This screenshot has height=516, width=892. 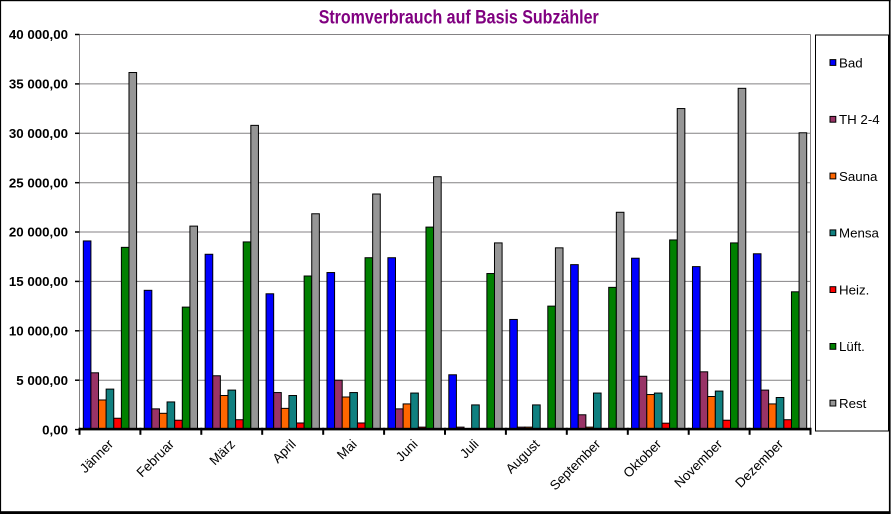 What do you see at coordinates (858, 176) in the screenshot?
I see `svg-text: Sauna` at bounding box center [858, 176].